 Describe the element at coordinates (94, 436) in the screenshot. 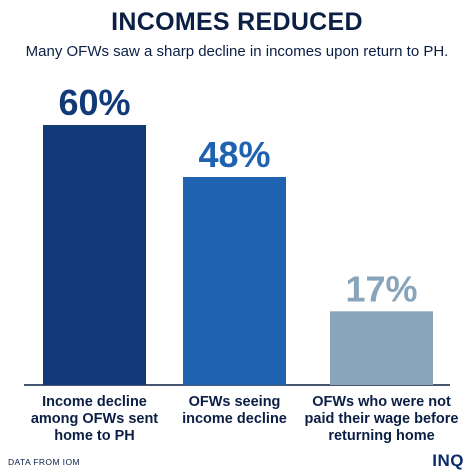

I see `category-label-line: home to PH` at that location.